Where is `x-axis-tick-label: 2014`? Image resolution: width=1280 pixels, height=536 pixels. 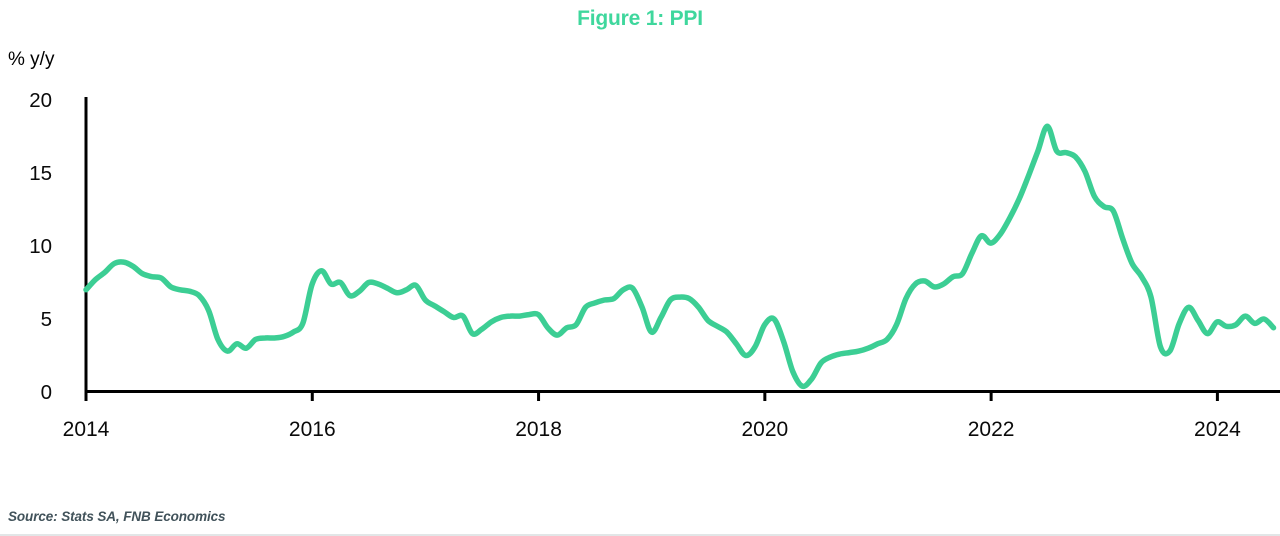 x-axis-tick-label: 2014 is located at coordinates (86, 429).